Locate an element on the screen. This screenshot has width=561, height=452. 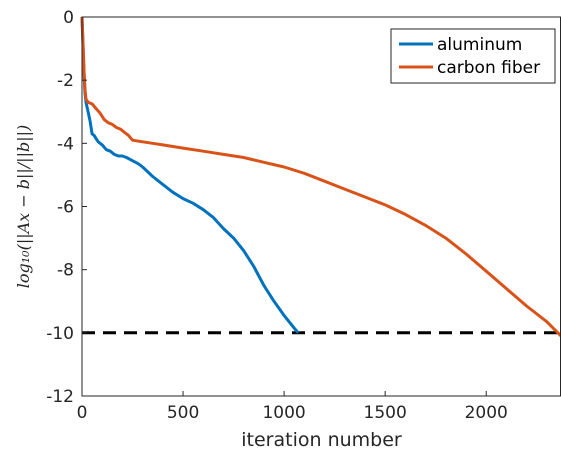
legend-box is located at coordinates (473, 56).